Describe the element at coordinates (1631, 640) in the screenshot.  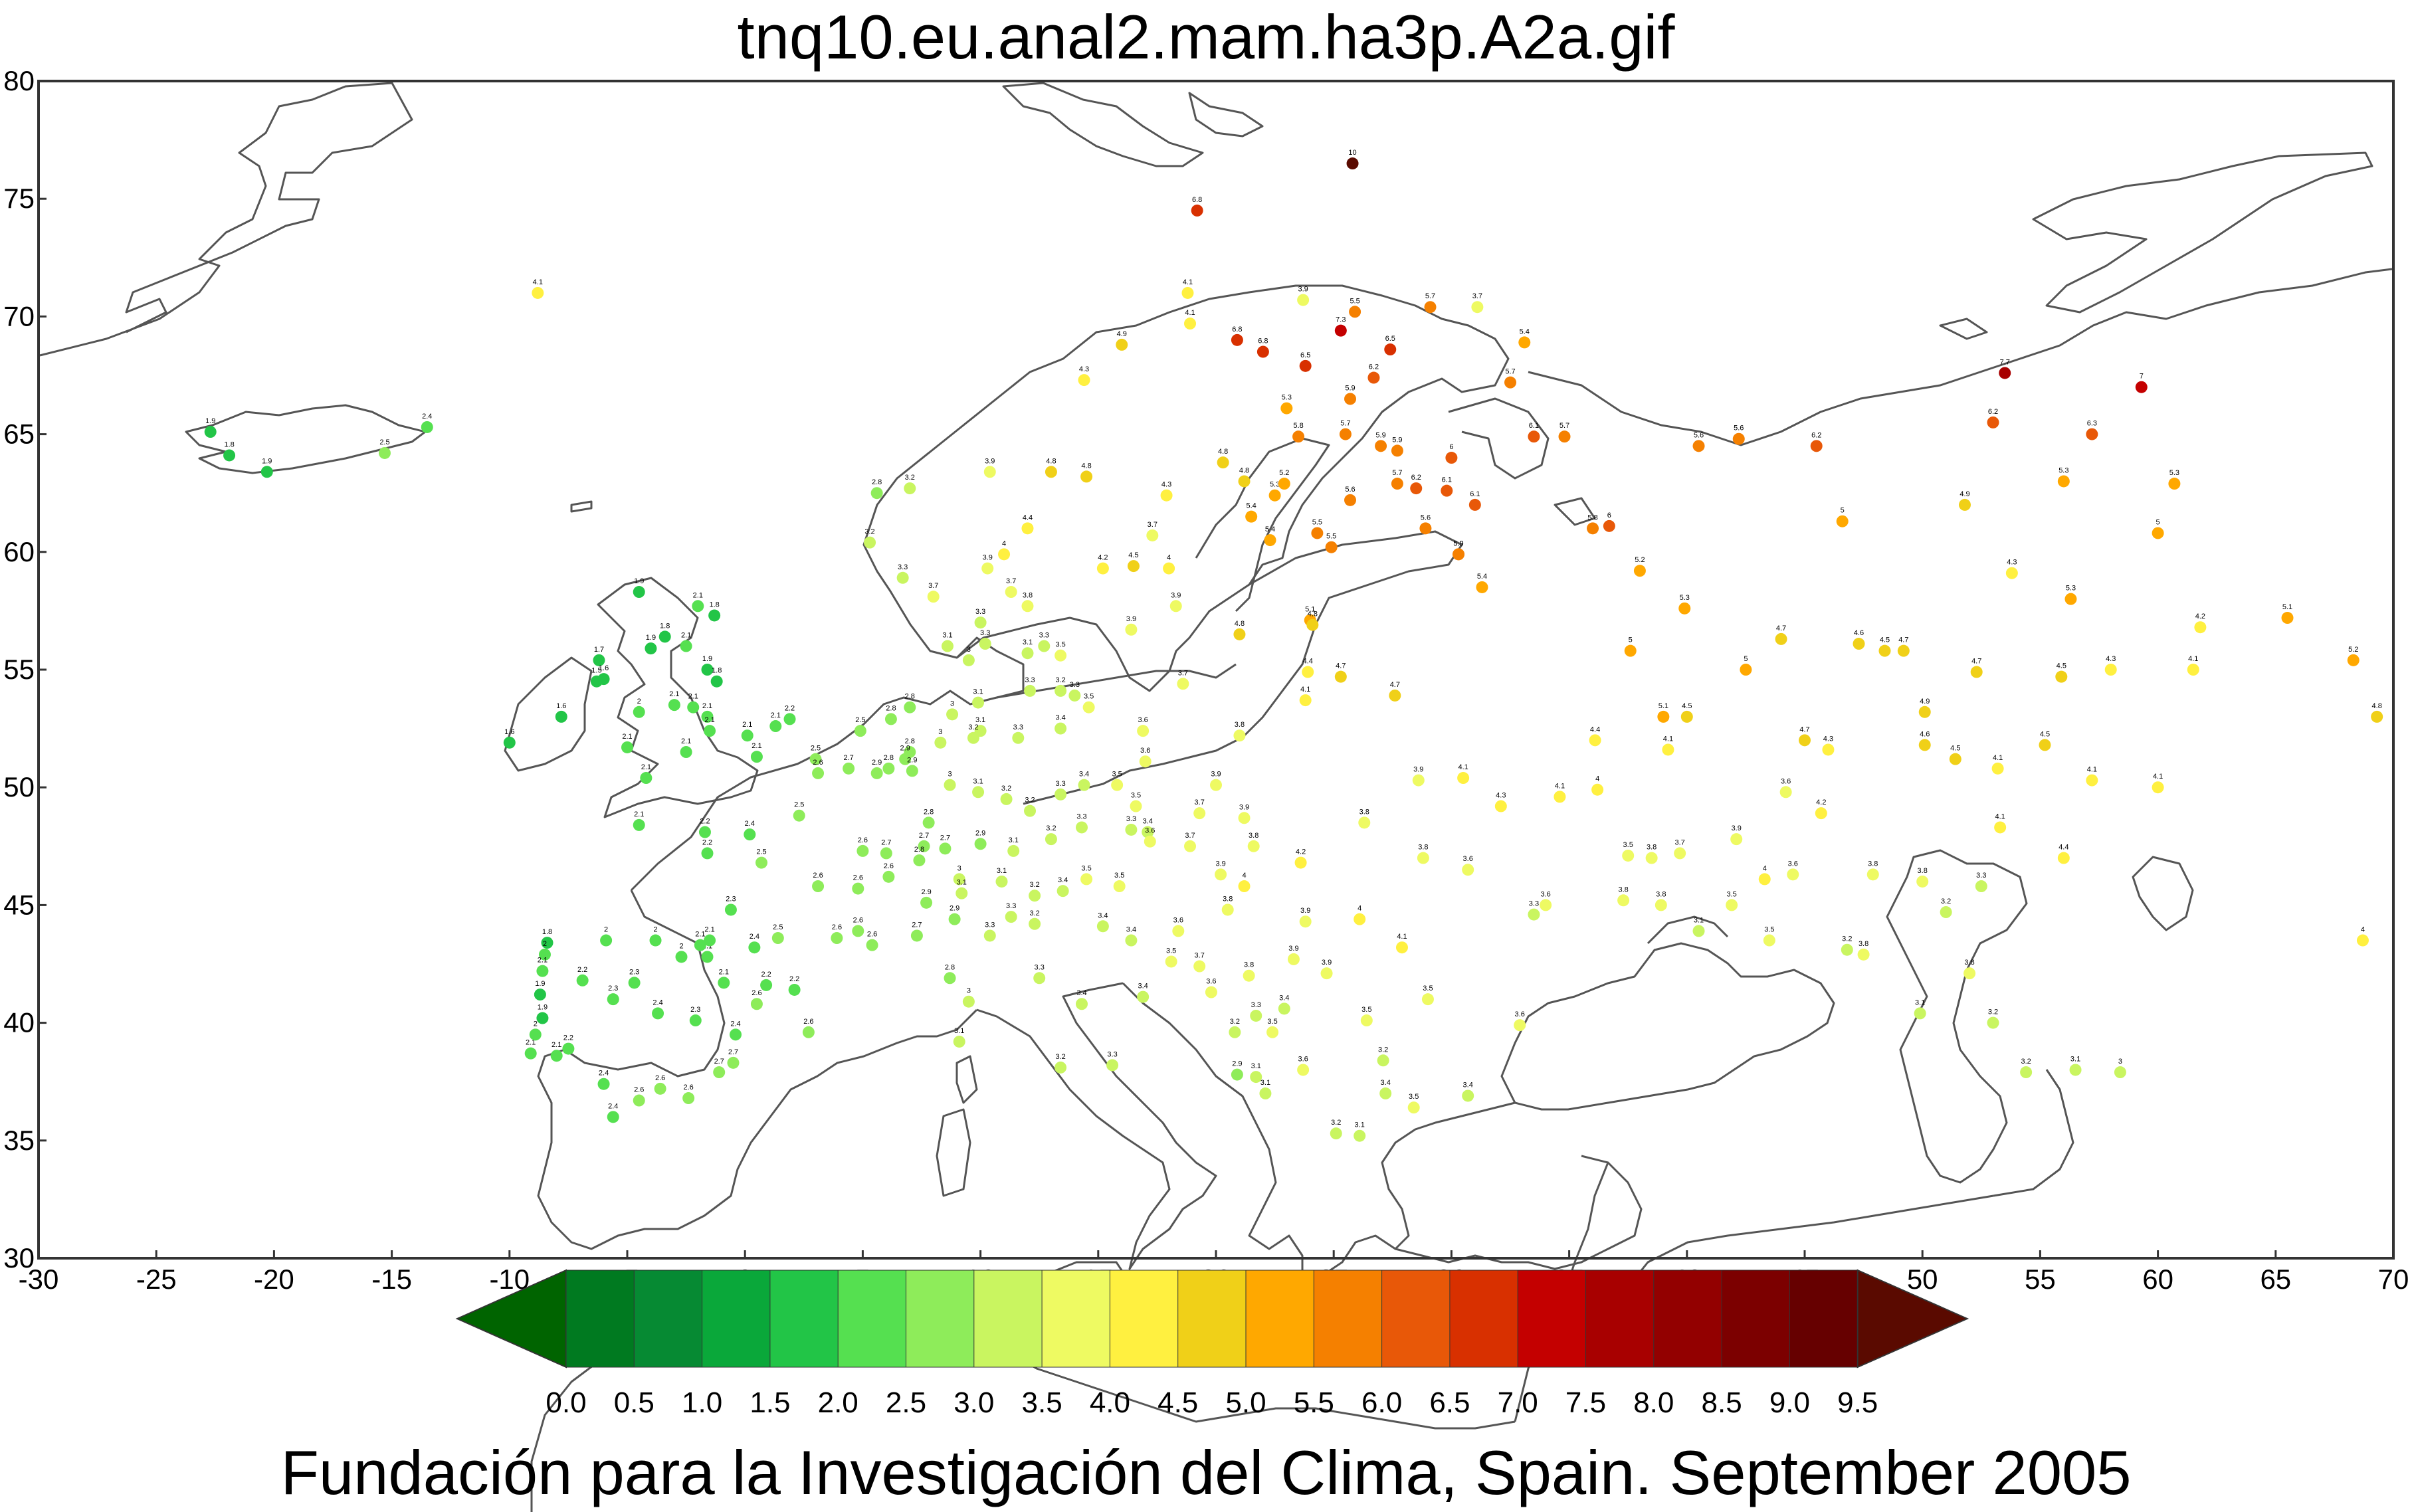
I see `station-value-label: 5` at that location.